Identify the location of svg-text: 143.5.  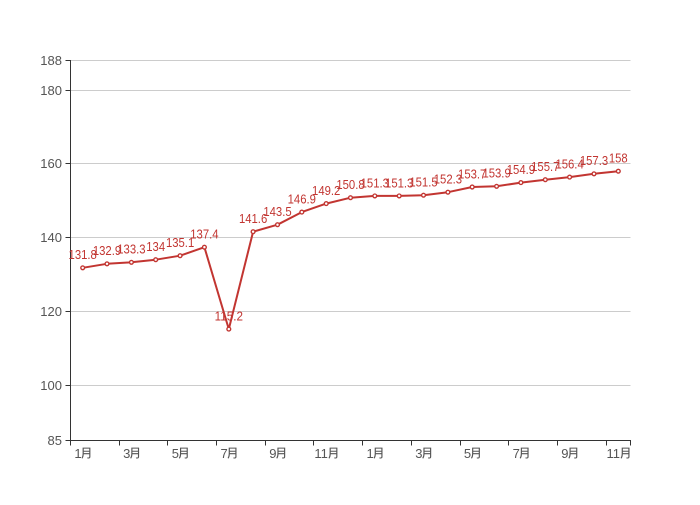
(277, 211).